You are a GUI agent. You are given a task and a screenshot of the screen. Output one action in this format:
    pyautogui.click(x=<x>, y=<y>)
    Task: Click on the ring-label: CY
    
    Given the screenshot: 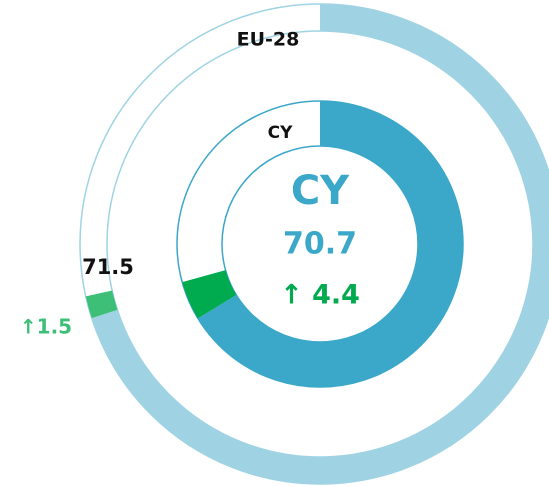 What is the action you would take?
    pyautogui.click(x=280, y=133)
    